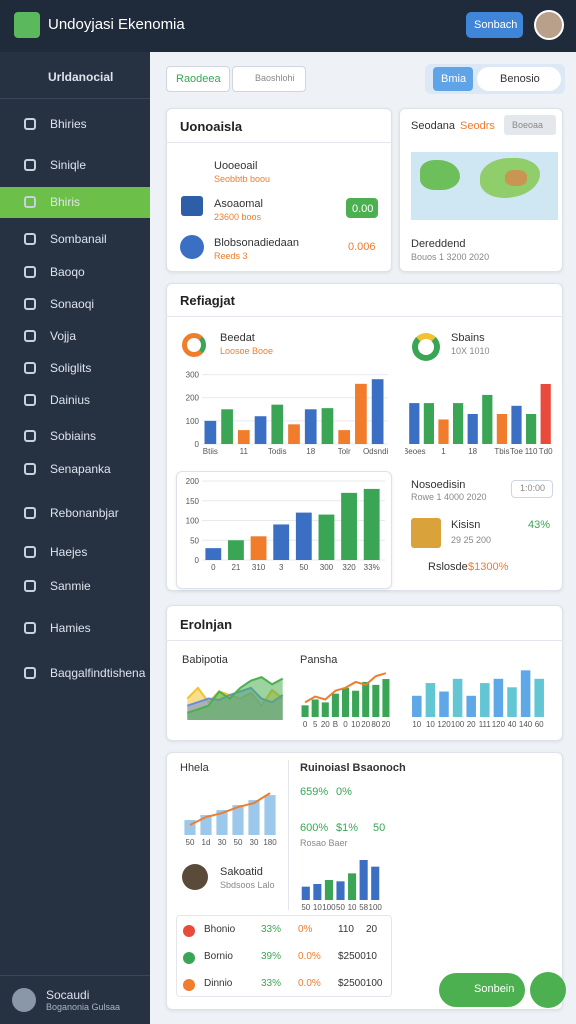 This screenshot has height=1024, width=576. Describe the element at coordinates (193, 521) in the screenshot. I see `y-tick-label: 100` at that location.